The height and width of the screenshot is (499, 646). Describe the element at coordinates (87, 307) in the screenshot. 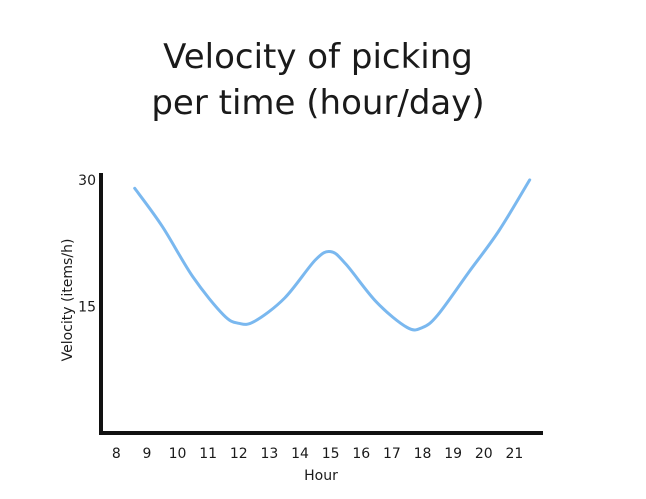

I see `y-tick-label: 15` at that location.